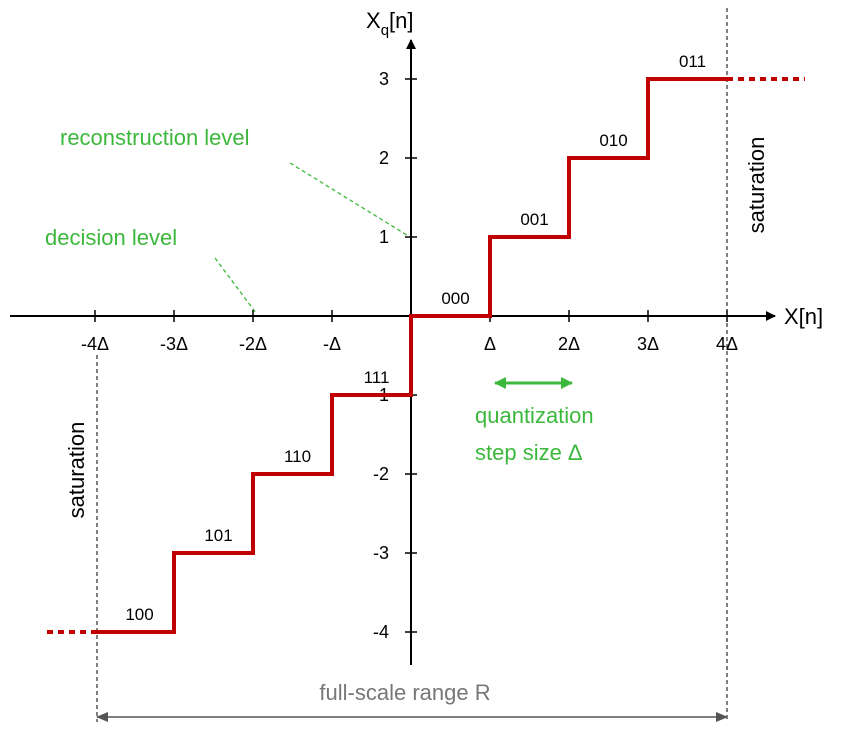 This screenshot has width=843, height=737. I want to click on x-tick-label: -4Δ, so click(95, 344).